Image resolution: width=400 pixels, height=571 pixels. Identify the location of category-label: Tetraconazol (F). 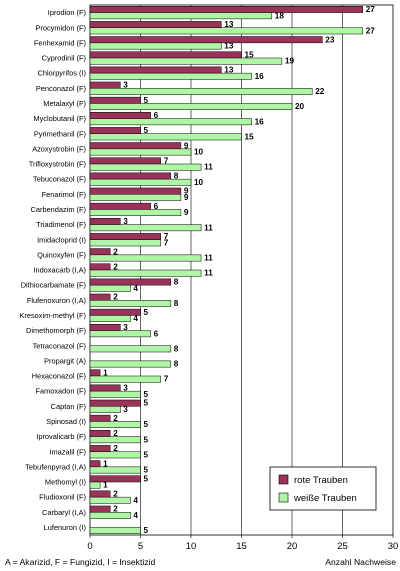
(59, 345).